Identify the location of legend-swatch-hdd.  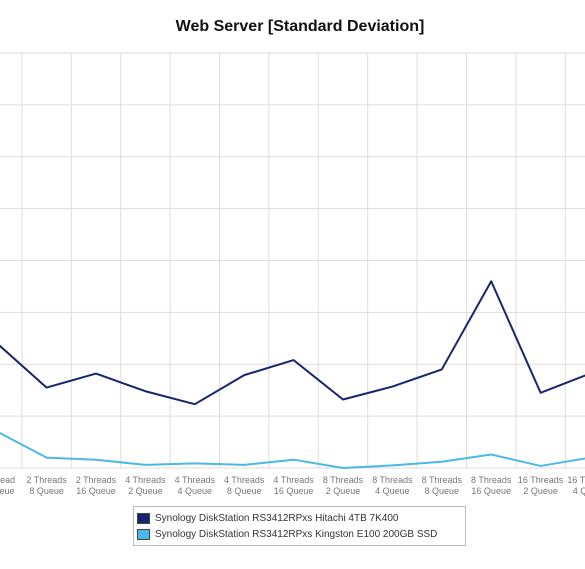
(143, 518).